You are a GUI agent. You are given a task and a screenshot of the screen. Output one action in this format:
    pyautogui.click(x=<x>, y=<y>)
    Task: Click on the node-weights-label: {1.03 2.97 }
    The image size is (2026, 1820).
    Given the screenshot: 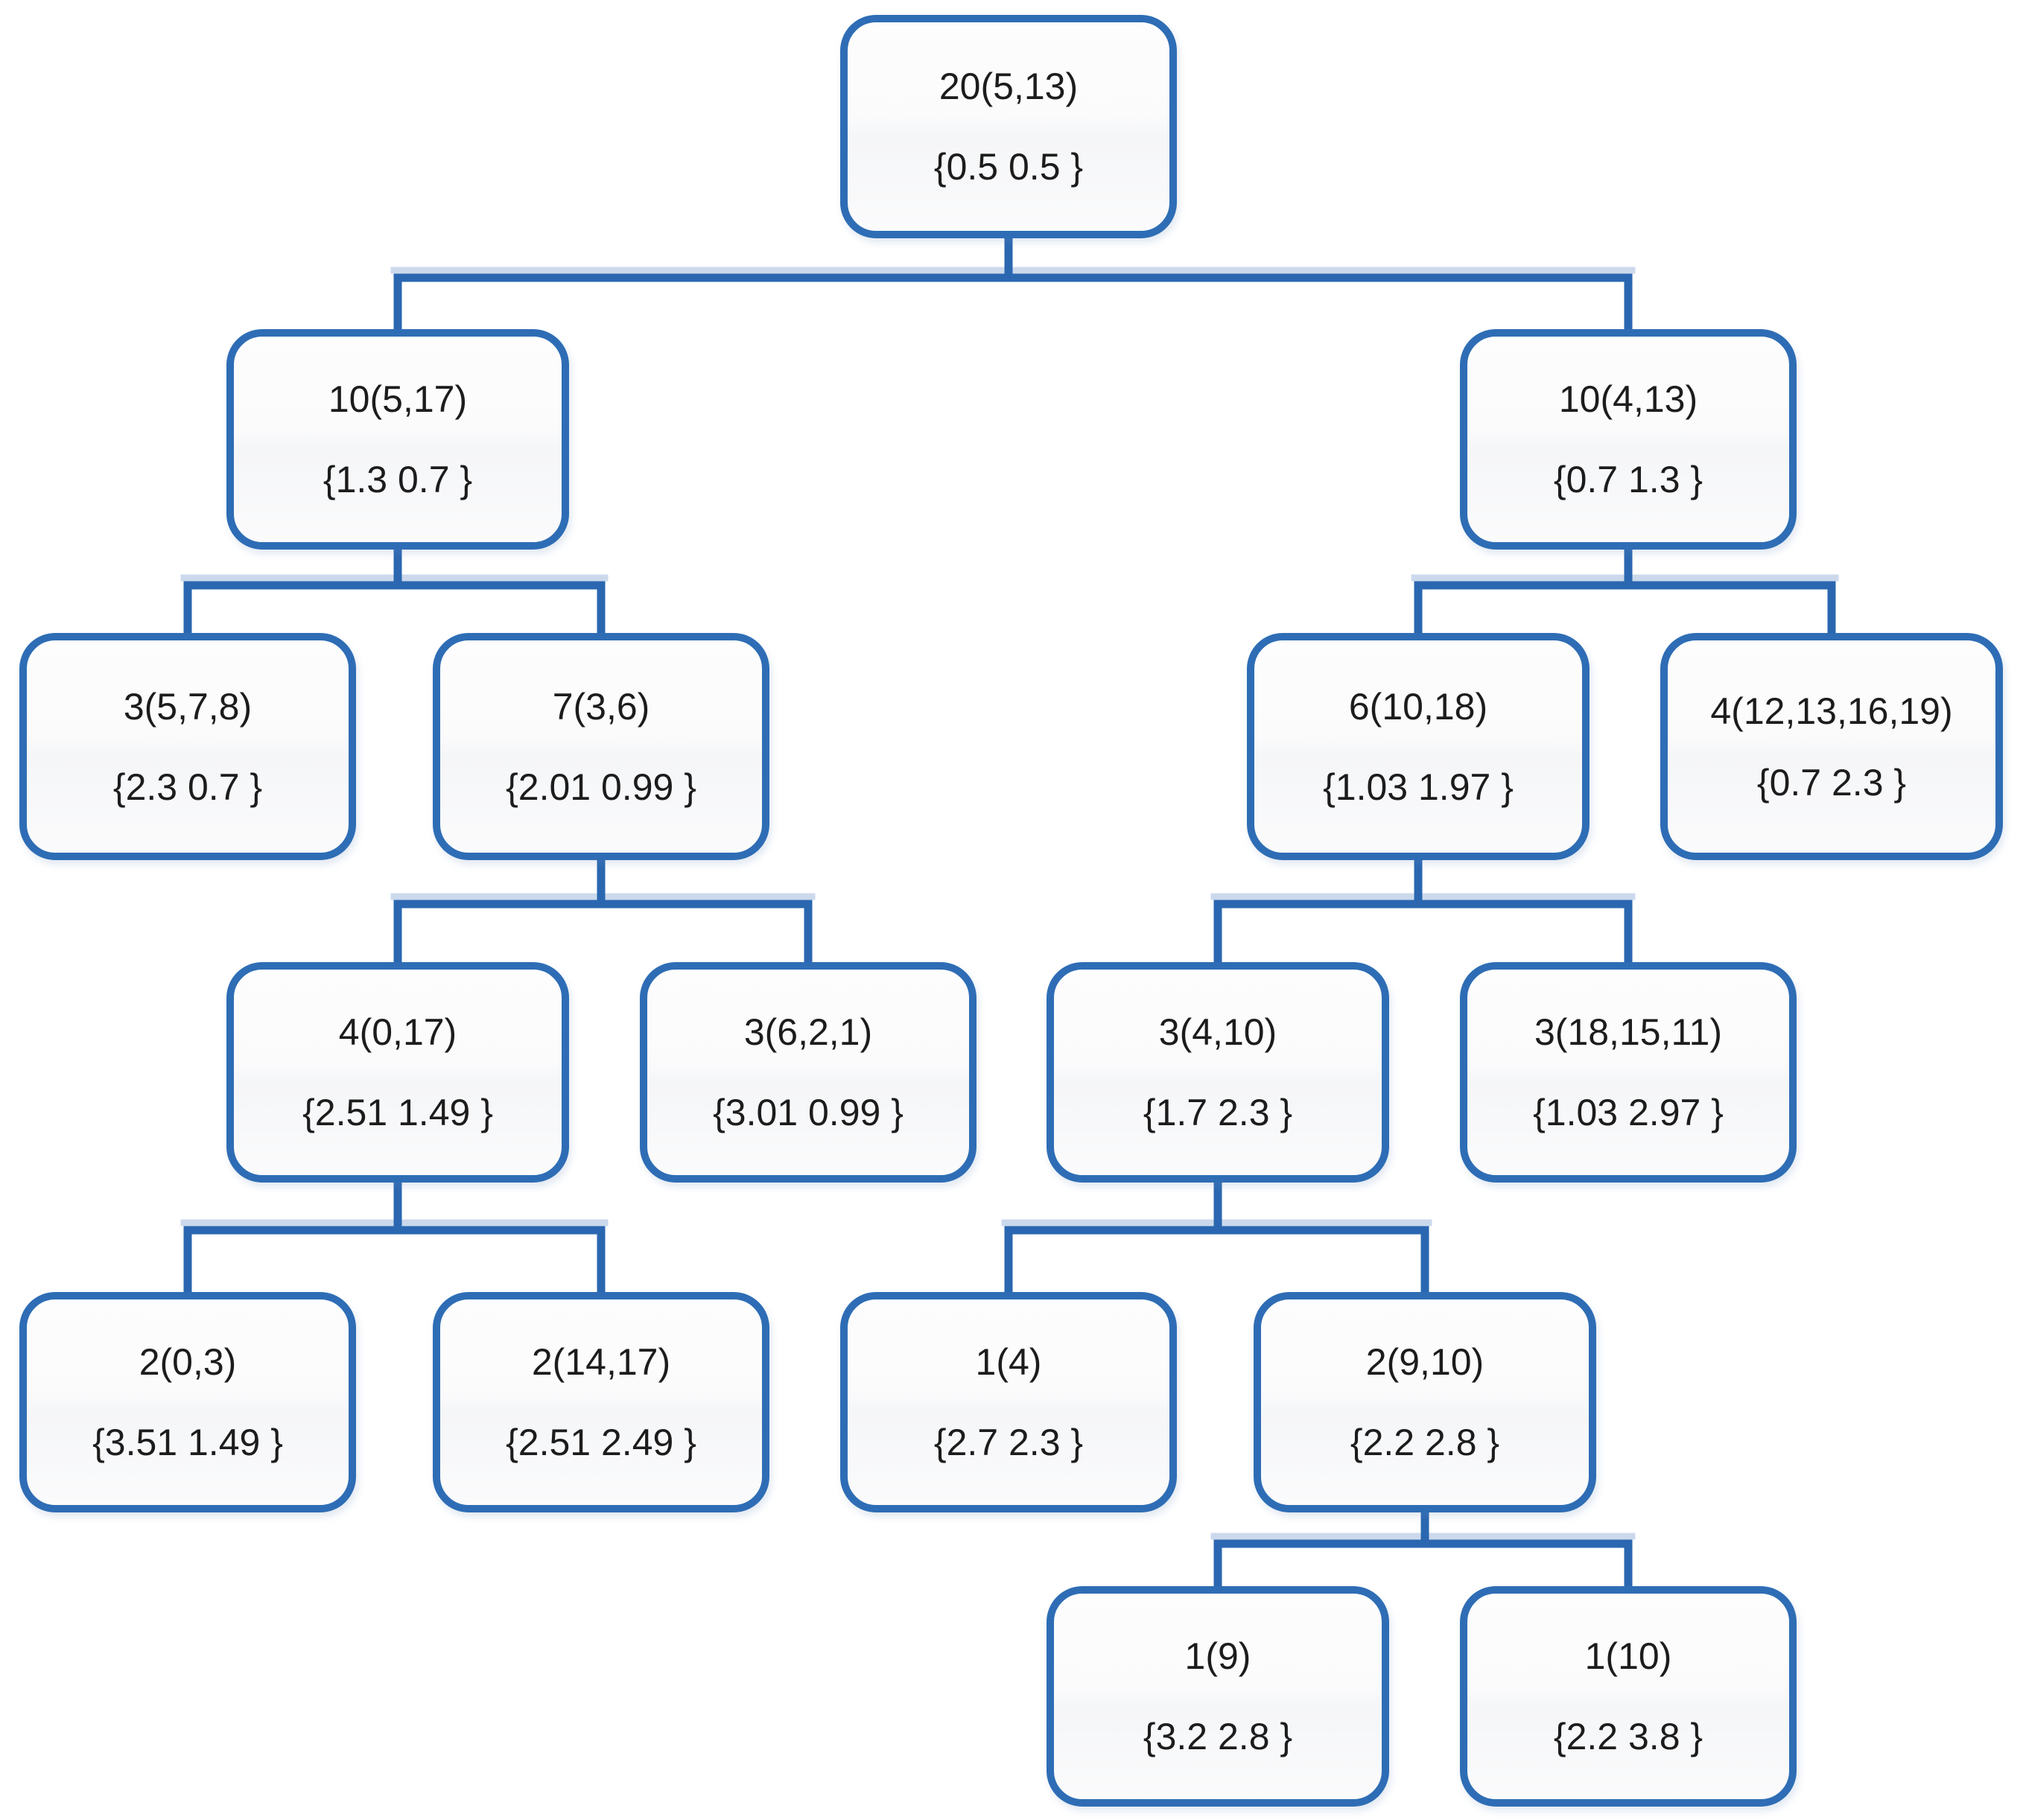 What is the action you would take?
    pyautogui.click(x=1628, y=1112)
    